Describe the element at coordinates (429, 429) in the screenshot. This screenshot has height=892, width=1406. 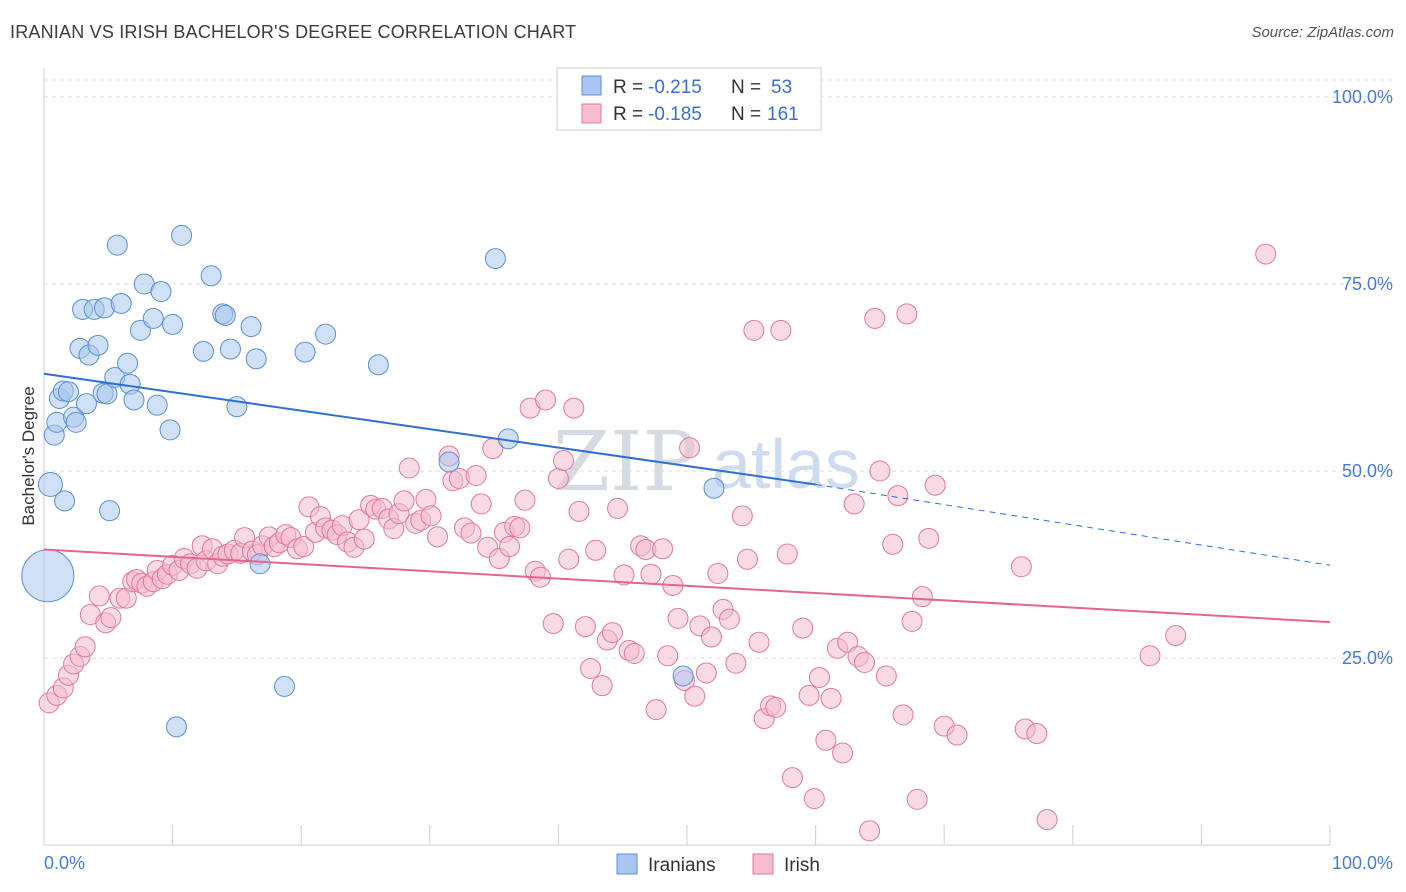
I see `iranians-trend-line` at that location.